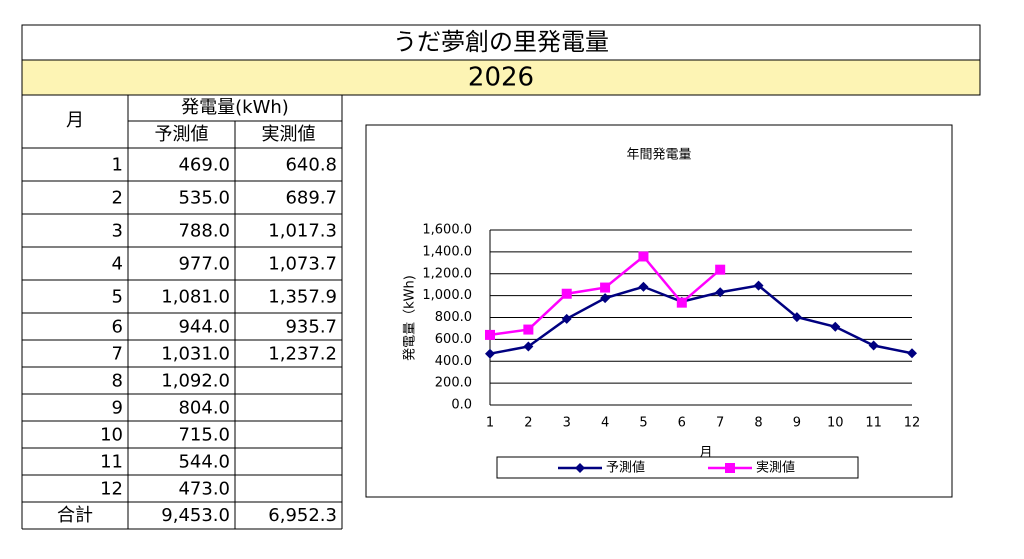  I want to click on table-cell: 2, so click(117, 198).